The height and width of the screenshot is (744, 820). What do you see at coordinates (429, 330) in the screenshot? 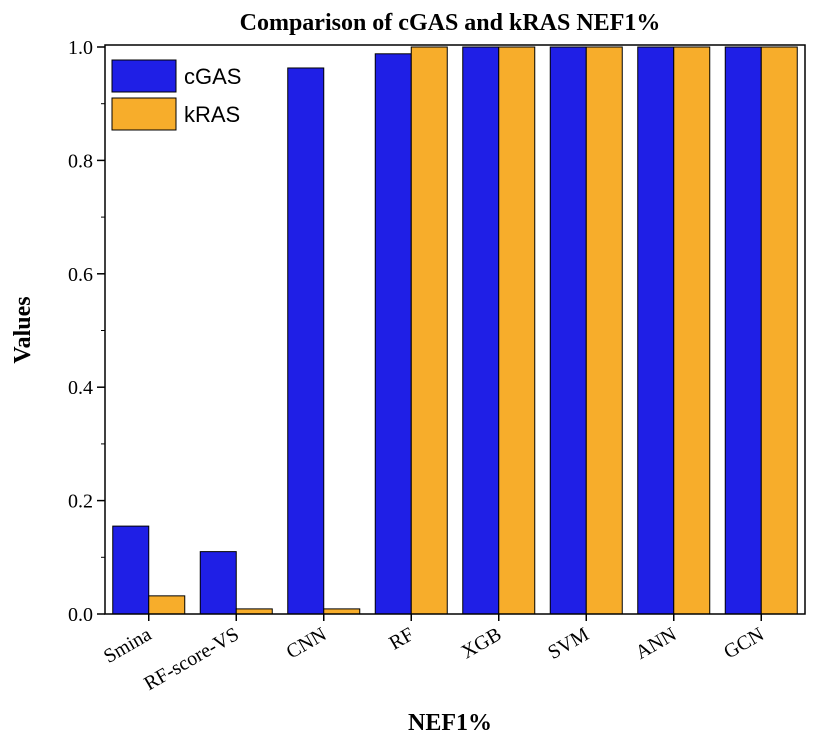
I see `bar-kras-rf` at bounding box center [429, 330].